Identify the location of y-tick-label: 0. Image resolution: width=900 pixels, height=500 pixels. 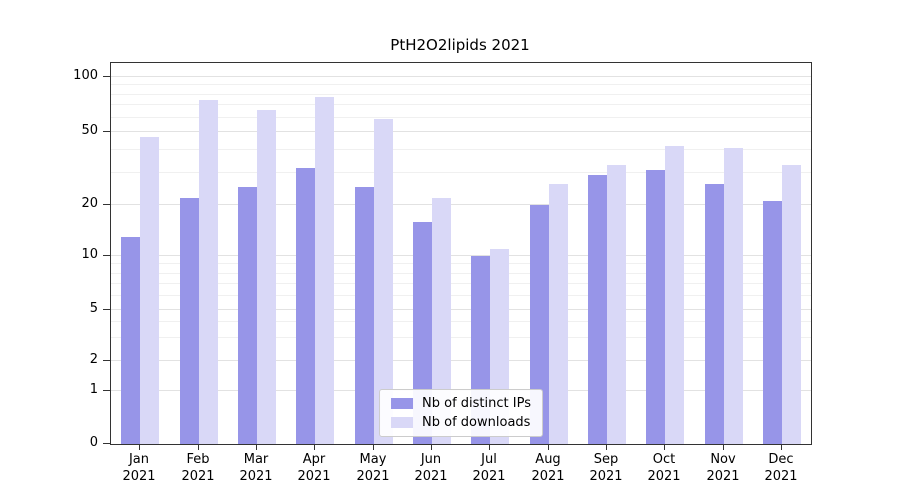
(93, 442).